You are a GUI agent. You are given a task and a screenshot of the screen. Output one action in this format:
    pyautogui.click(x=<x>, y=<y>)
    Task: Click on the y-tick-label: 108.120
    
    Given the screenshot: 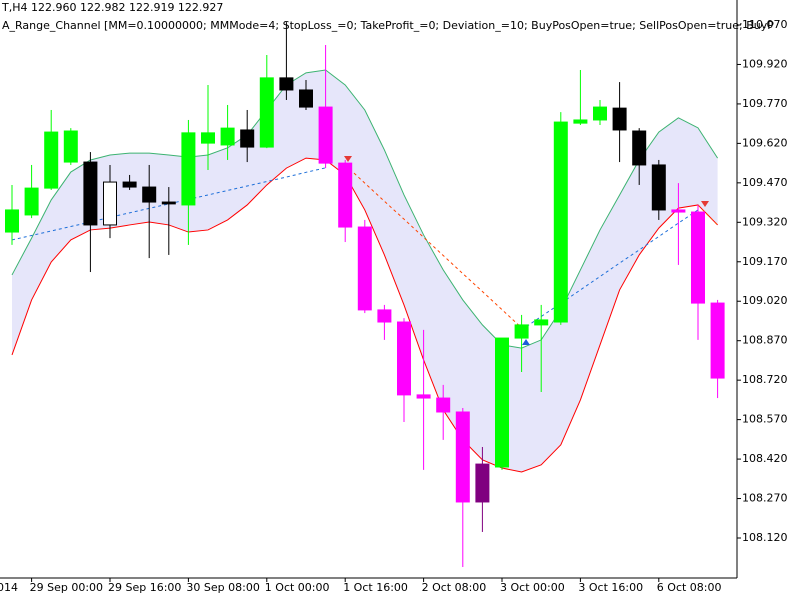 What is the action you would take?
    pyautogui.click(x=765, y=537)
    